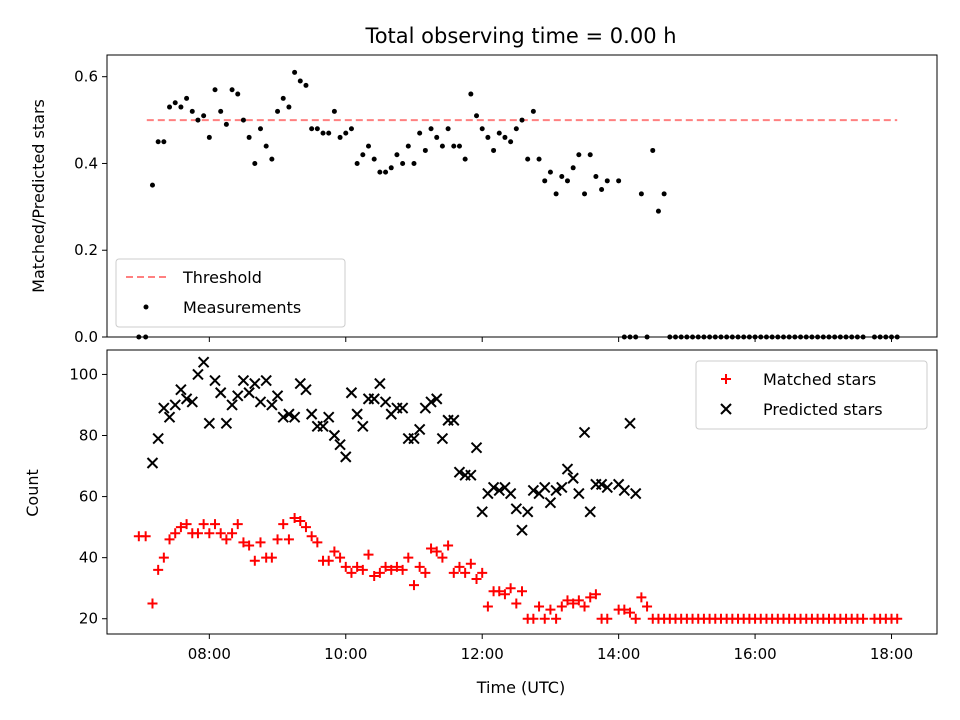 The width and height of the screenshot is (960, 720). I want to click on bottom-y-tick-label: 40, so click(88, 558).